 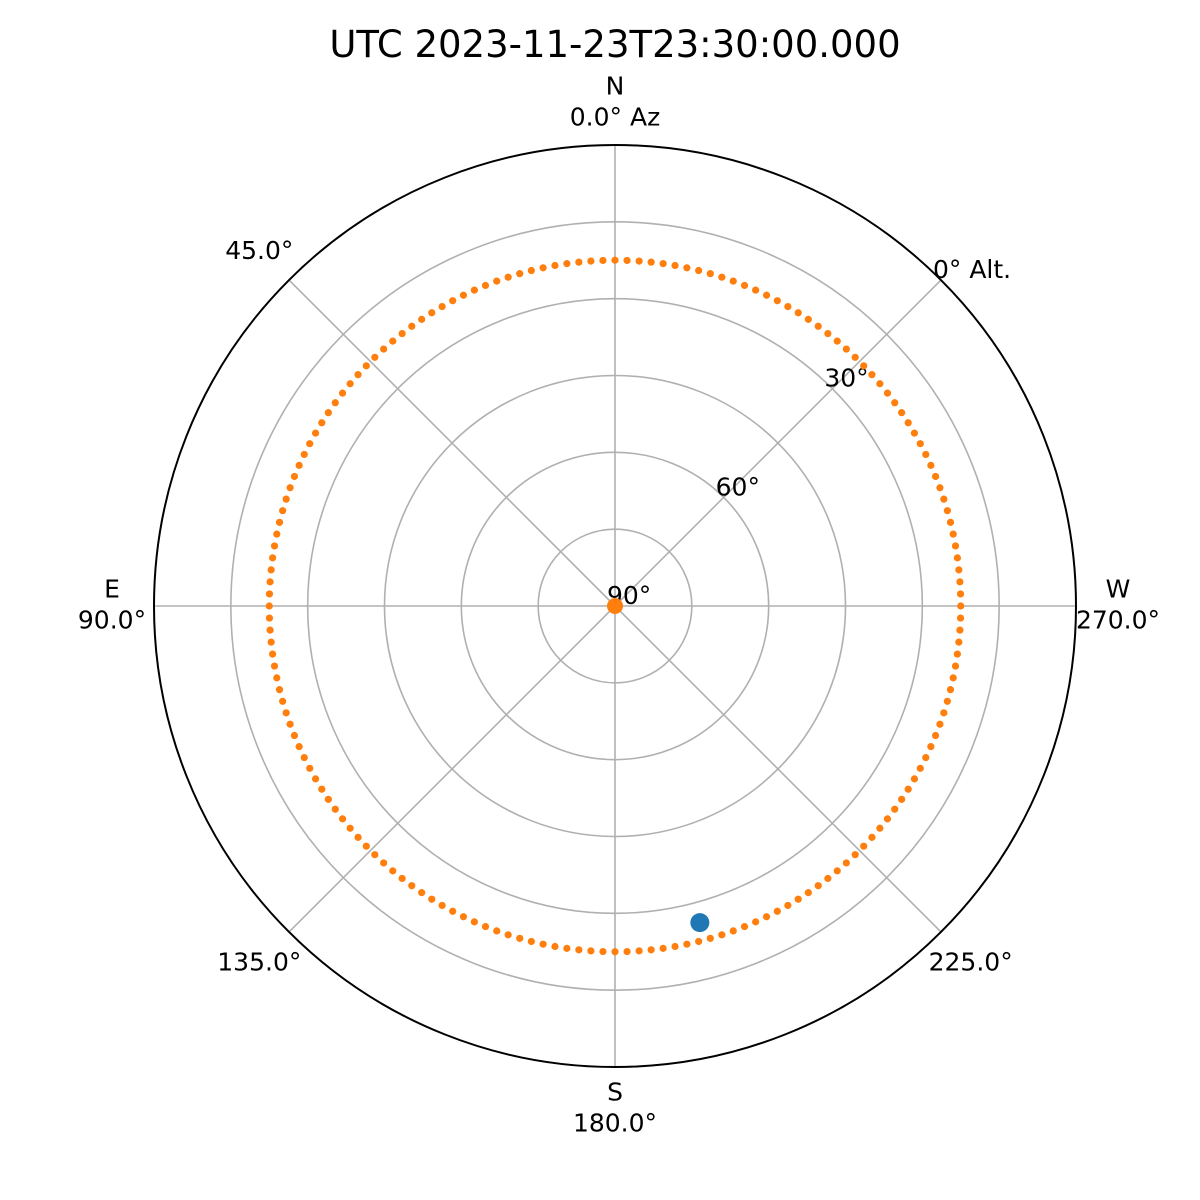 I want to click on azimuth-degree-label: 180.0°, so click(x=615, y=1123).